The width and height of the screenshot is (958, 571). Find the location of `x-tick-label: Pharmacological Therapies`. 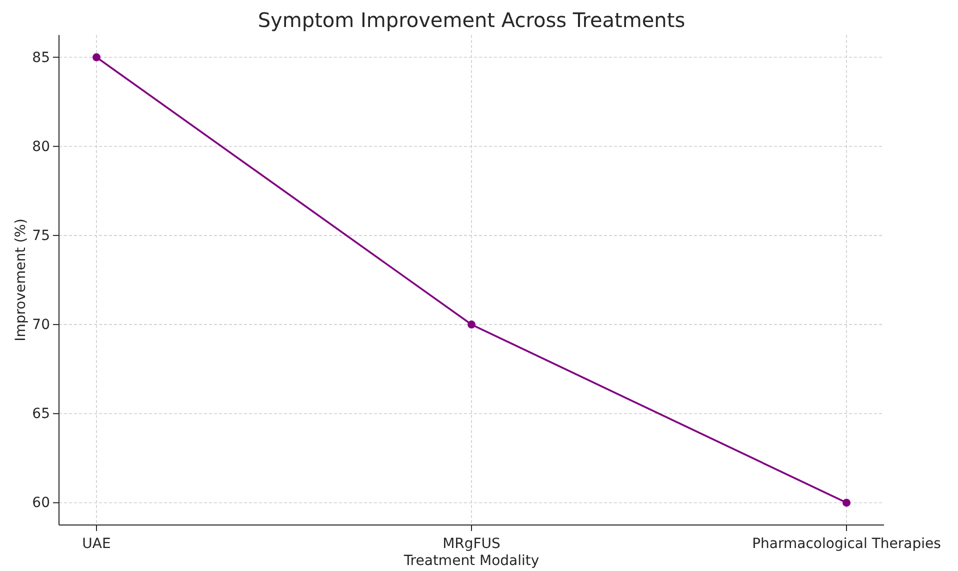

x-tick-label: Pharmacological Therapies is located at coordinates (846, 544).